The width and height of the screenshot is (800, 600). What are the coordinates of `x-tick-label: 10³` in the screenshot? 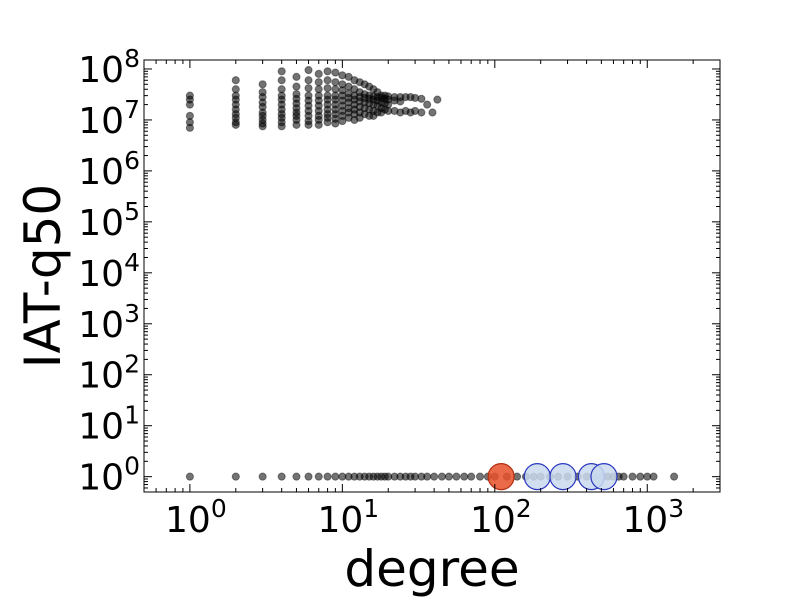 It's located at (653, 517).